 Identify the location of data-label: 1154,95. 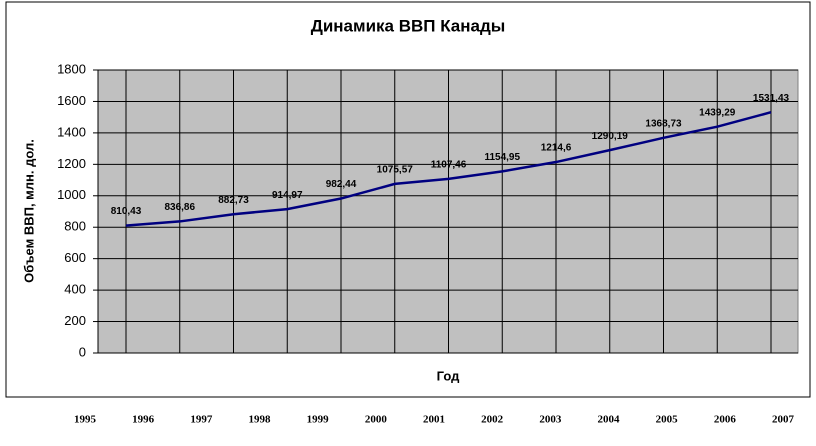
(502, 157).